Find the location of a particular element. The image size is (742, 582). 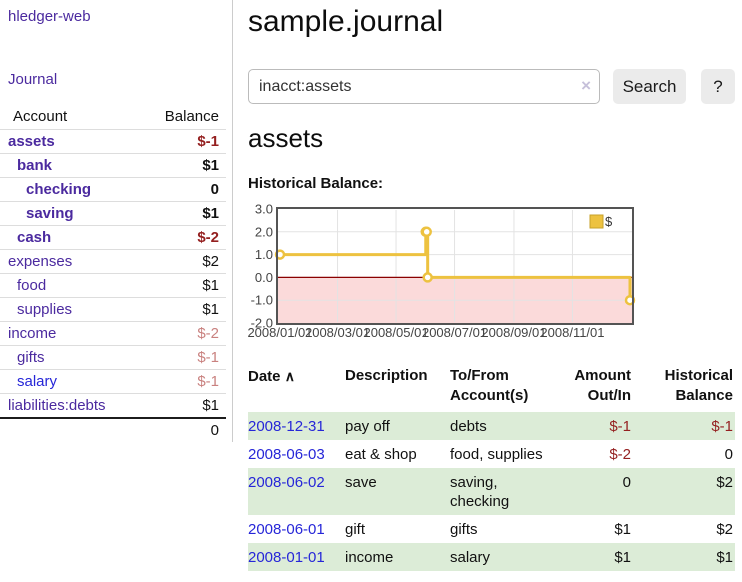

clear-search-icon: × is located at coordinates (586, 85).